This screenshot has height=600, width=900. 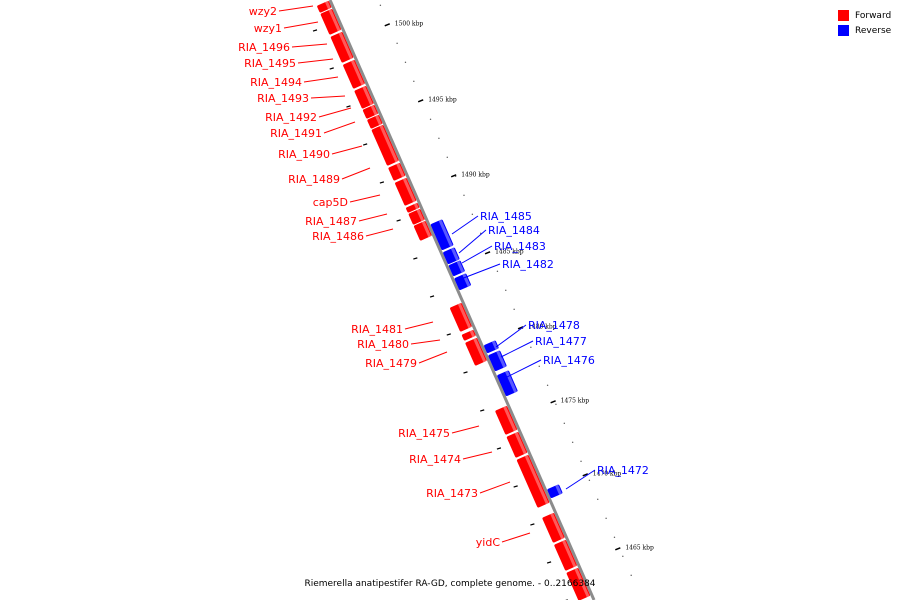 I want to click on scale-tick-label: 1470 kbp, so click(x=607, y=473).